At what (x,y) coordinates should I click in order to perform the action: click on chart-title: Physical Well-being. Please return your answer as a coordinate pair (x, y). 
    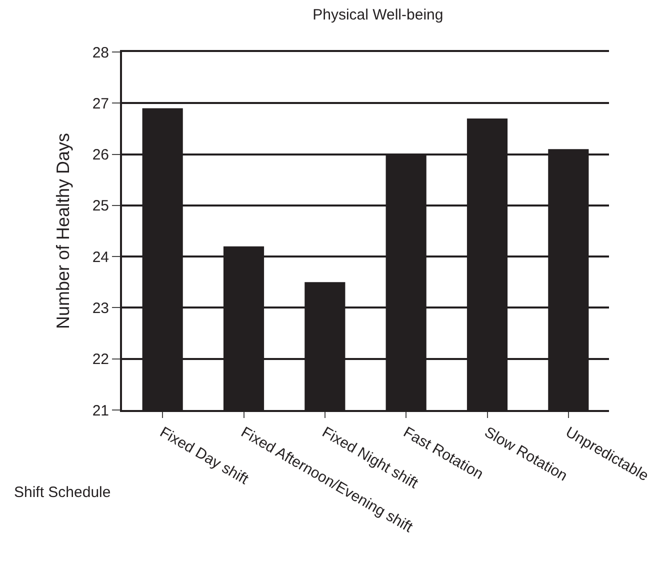
    Looking at the image, I should click on (378, 15).